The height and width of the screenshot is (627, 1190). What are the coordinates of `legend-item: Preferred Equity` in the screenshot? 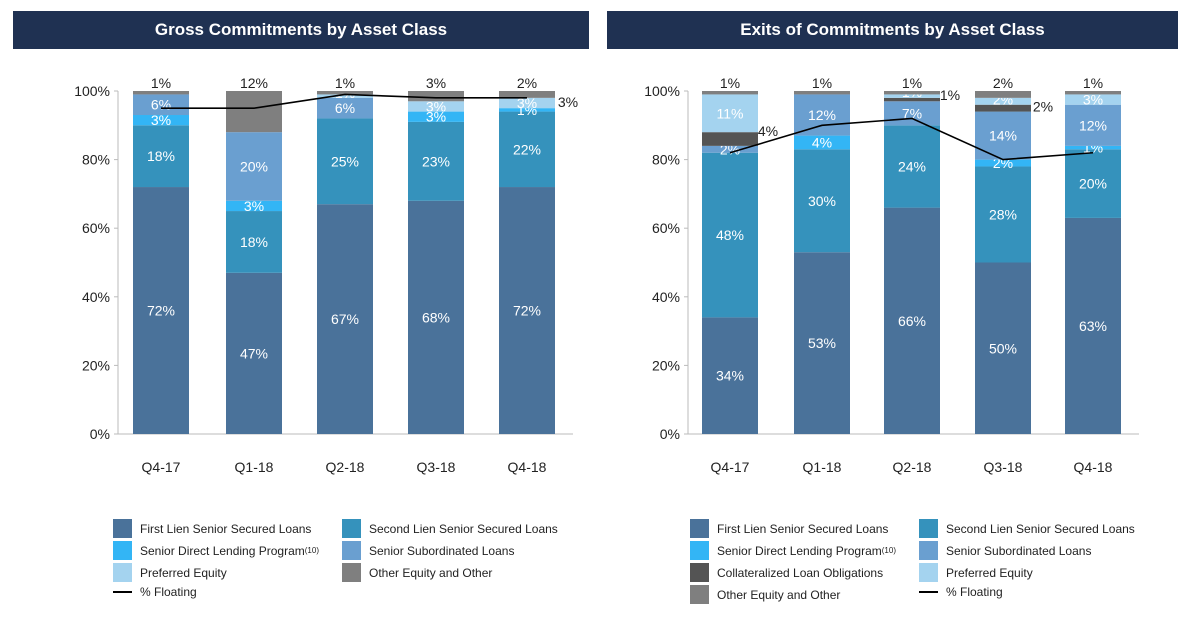 It's located at (170, 572).